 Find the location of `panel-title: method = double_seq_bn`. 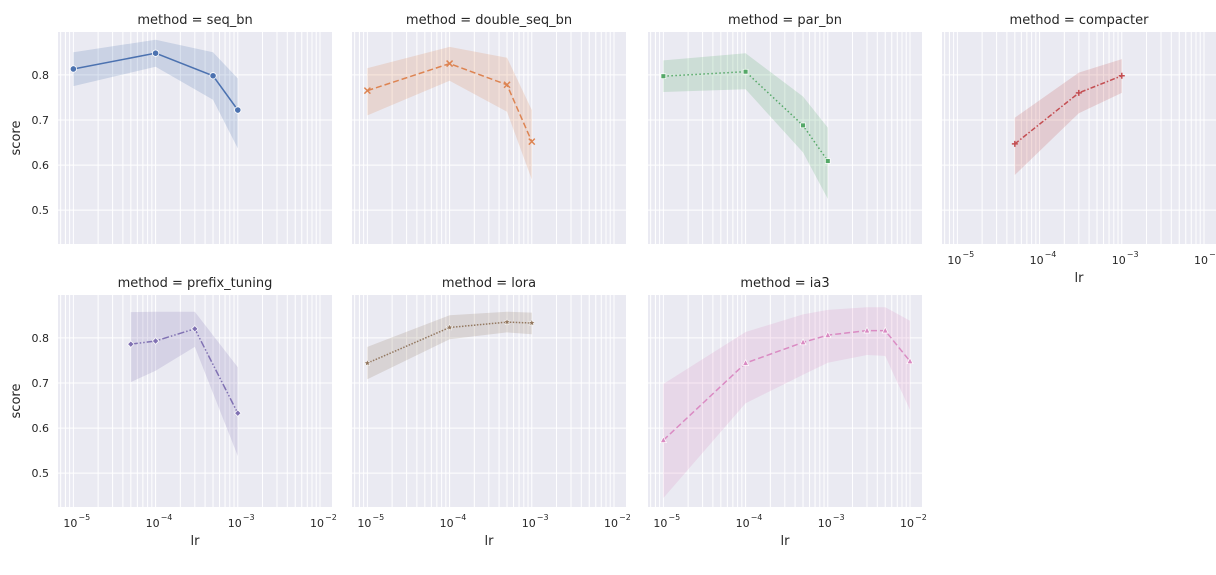

panel-title: method = double_seq_bn is located at coordinates (489, 20).